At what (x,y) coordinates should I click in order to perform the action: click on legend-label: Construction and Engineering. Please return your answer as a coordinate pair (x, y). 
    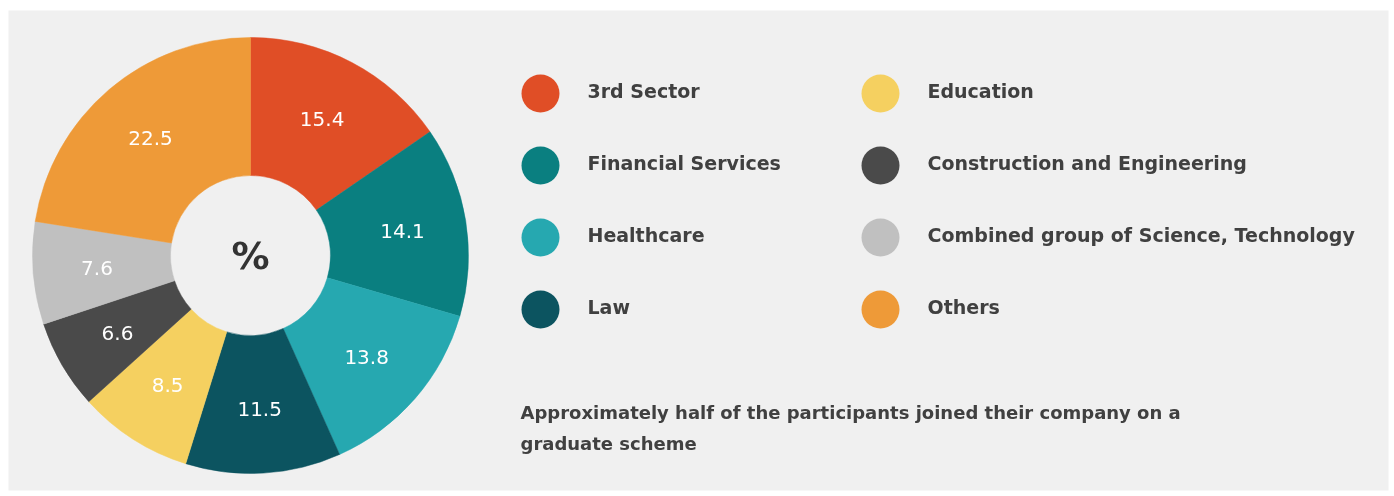
    Looking at the image, I should click on (1087, 162).